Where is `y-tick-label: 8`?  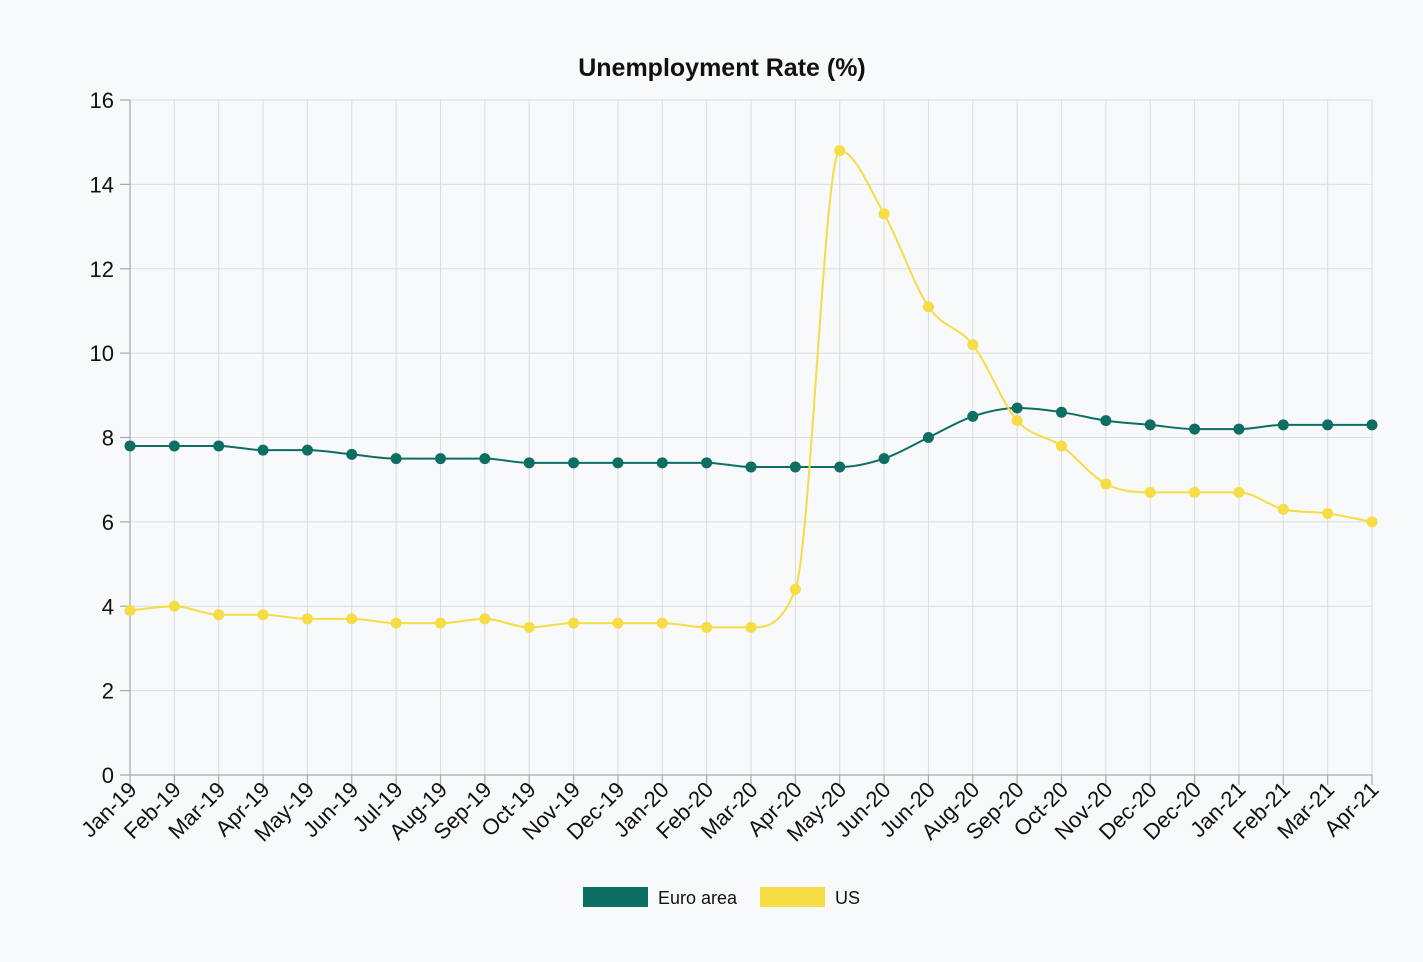 y-tick-label: 8 is located at coordinates (108, 438).